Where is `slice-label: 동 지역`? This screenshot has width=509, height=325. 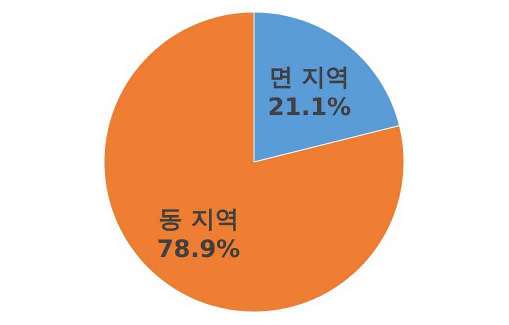 slice-label: 동 지역 is located at coordinates (198, 218).